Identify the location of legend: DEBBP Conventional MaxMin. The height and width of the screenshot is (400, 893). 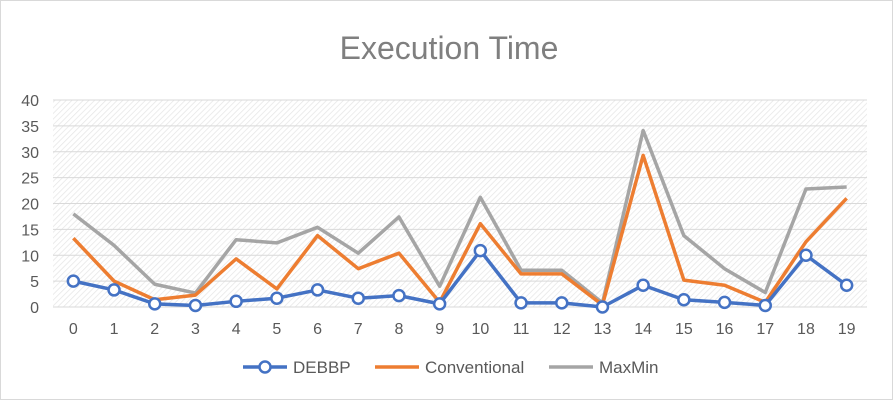
(451, 367).